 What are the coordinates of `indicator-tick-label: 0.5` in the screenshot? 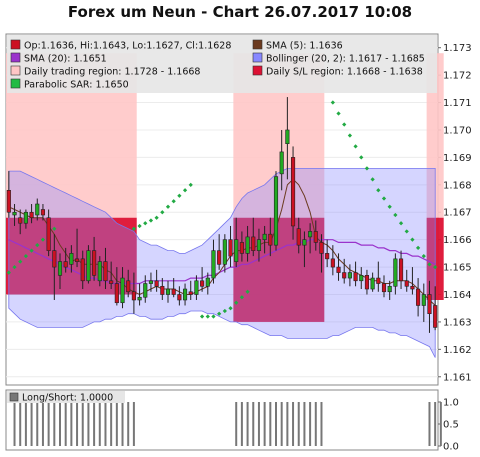 It's located at (451, 425).